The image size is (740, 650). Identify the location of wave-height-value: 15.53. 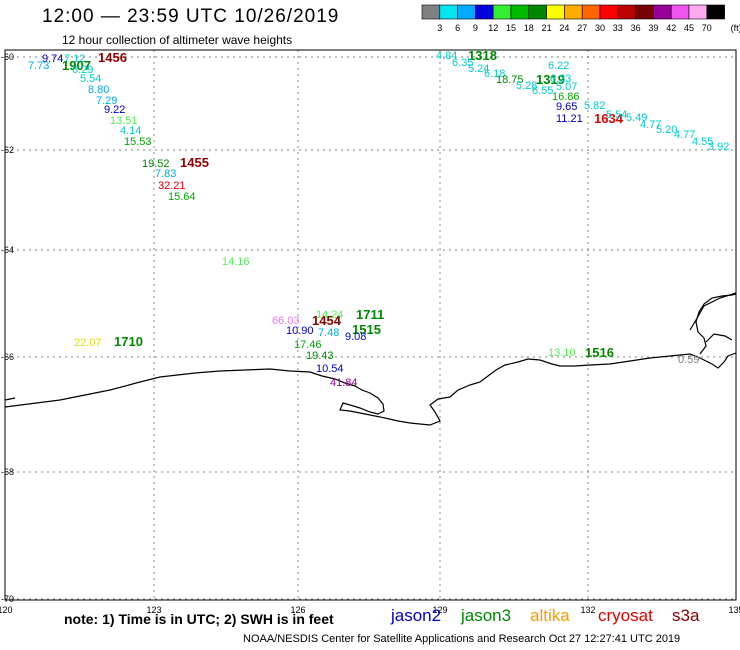
(138, 142).